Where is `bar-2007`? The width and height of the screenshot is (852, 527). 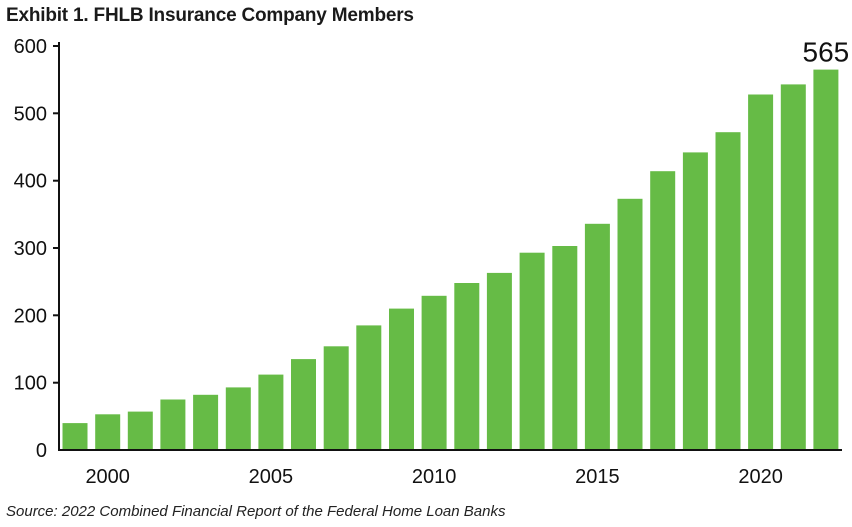
bar-2007 is located at coordinates (336, 398).